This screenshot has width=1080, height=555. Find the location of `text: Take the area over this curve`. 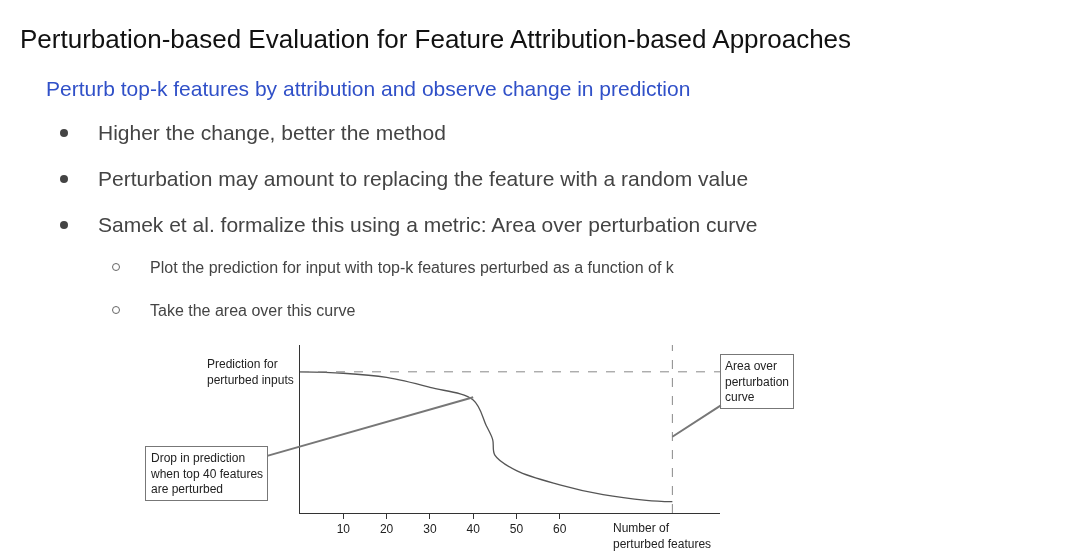

text: Take the area over this curve is located at coordinates (253, 310).